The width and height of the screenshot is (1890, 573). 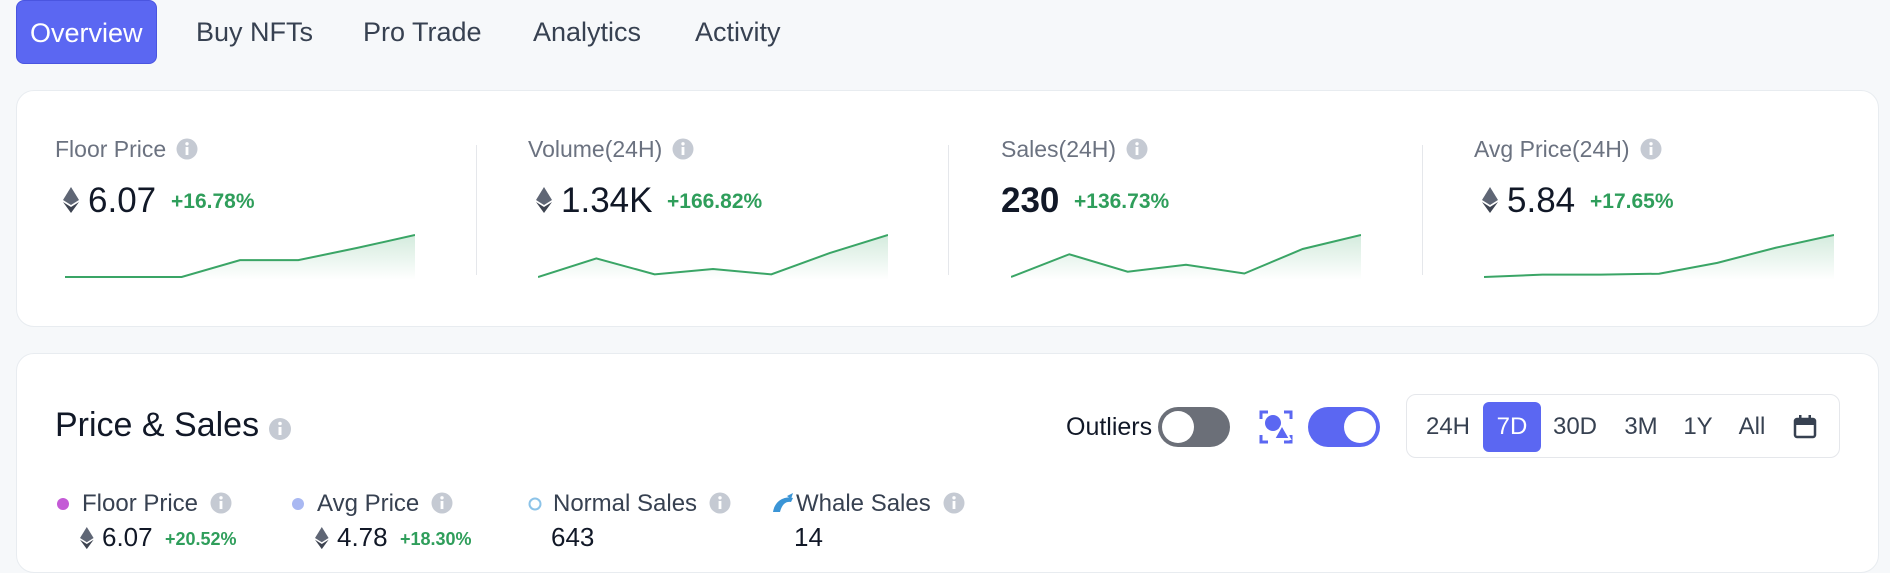 What do you see at coordinates (422, 32) in the screenshot?
I see `nav-tab: Pro Trade` at bounding box center [422, 32].